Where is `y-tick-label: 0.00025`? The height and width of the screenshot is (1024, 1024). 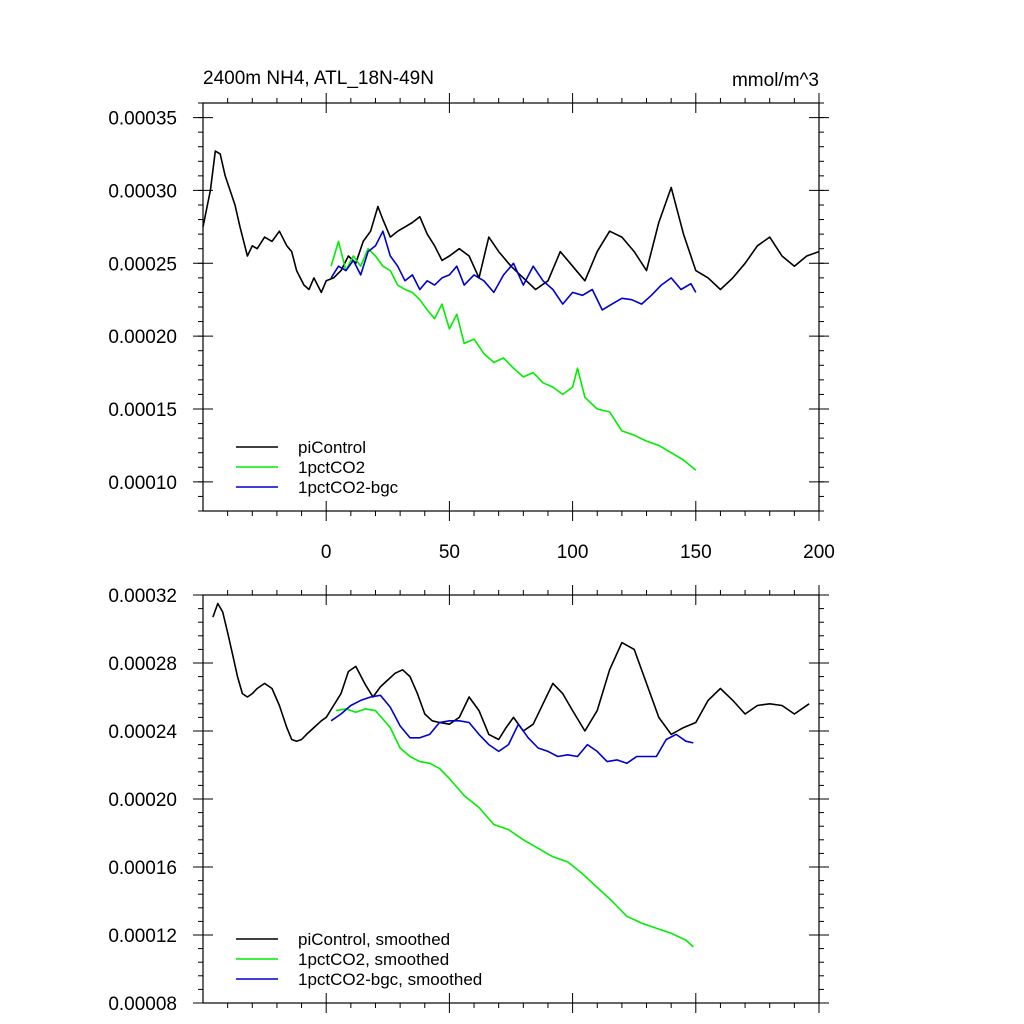 y-tick-label: 0.00025 is located at coordinates (142, 264).